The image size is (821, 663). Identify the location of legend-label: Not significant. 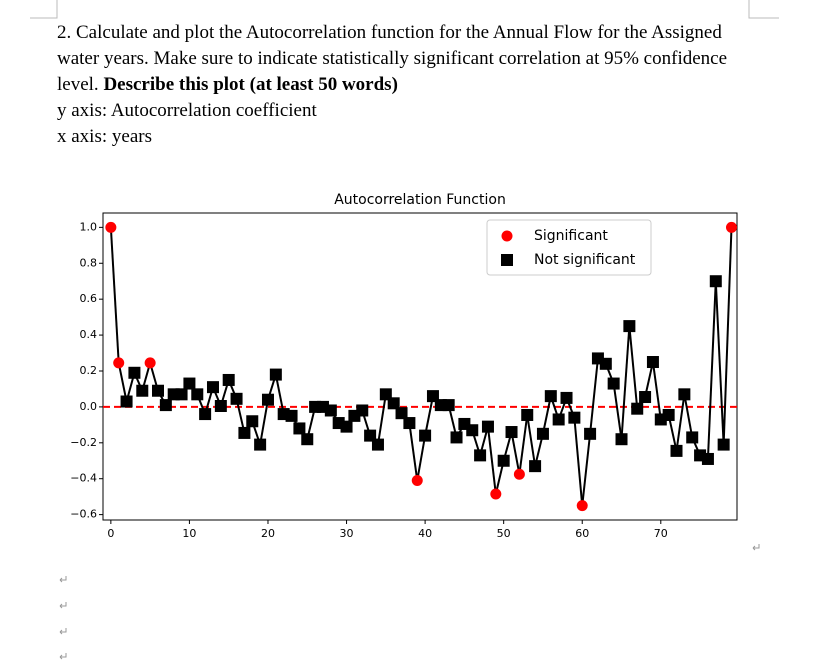
(585, 260).